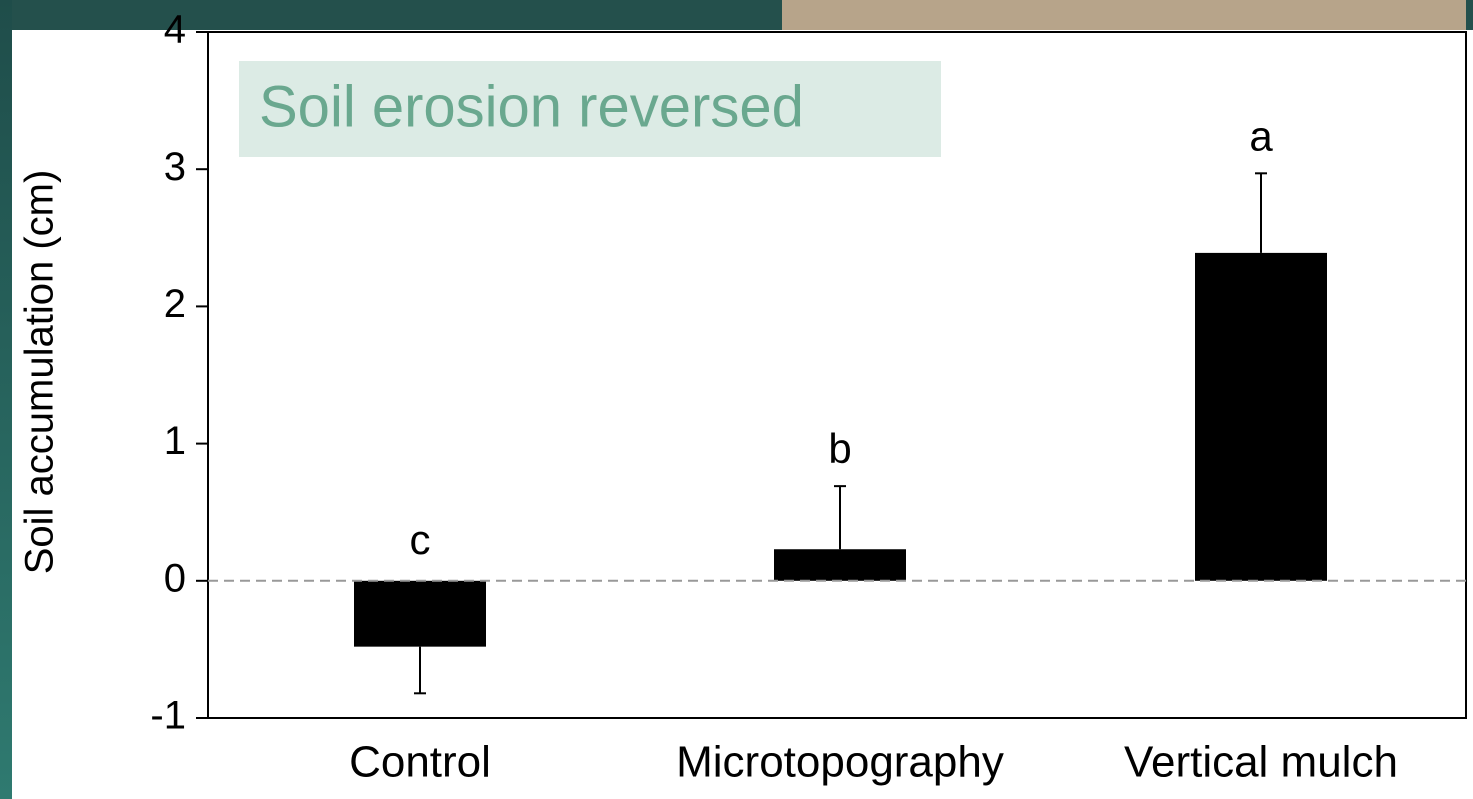 The width and height of the screenshot is (1473, 799). I want to click on y-axis-label: Soil accumulation (cm), so click(40, 372).